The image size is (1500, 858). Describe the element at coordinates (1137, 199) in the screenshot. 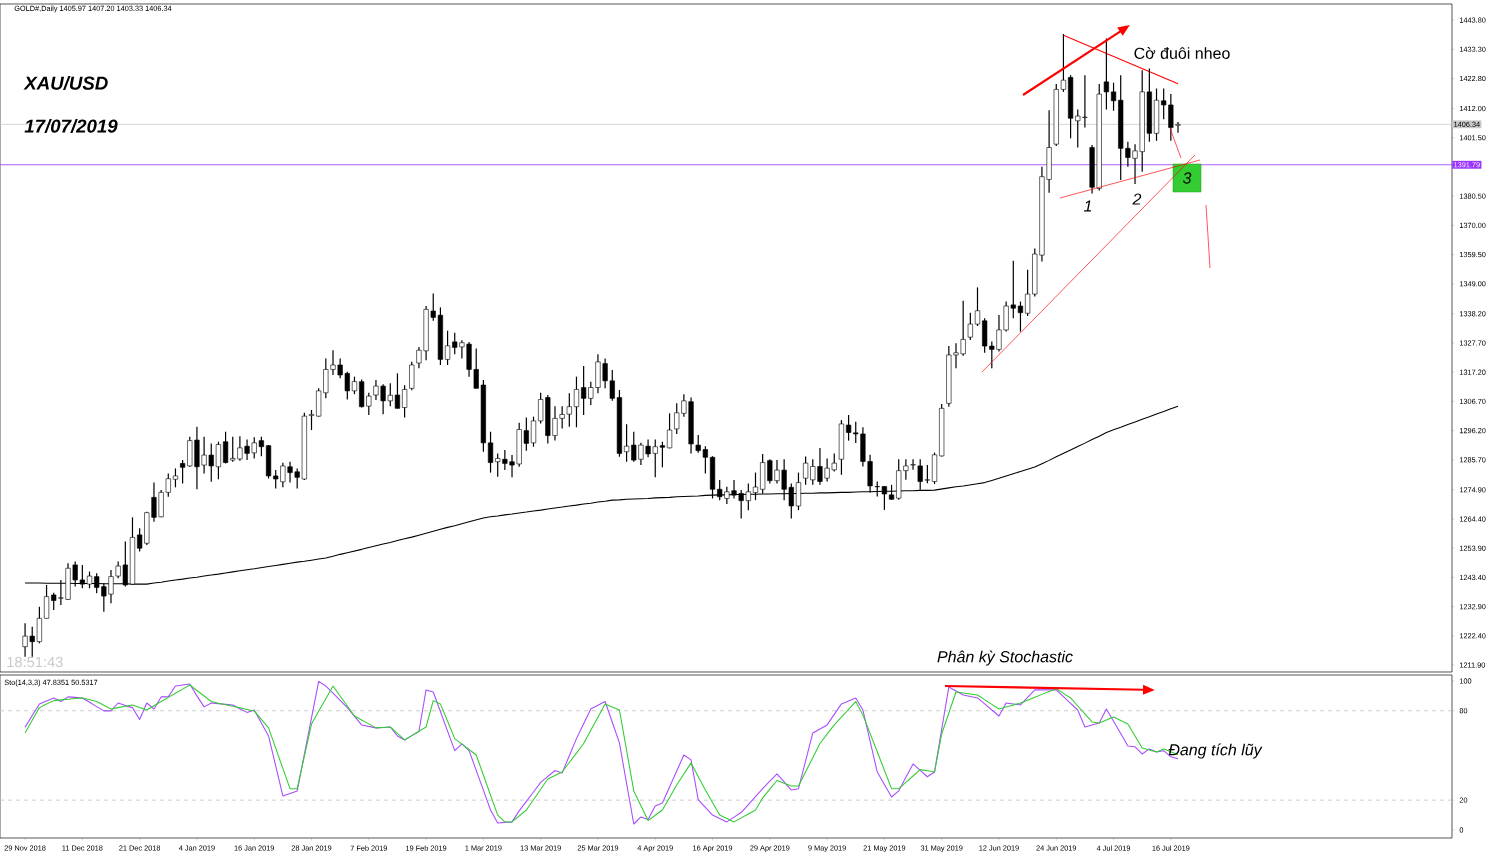

I see `annotation: 2` at that location.